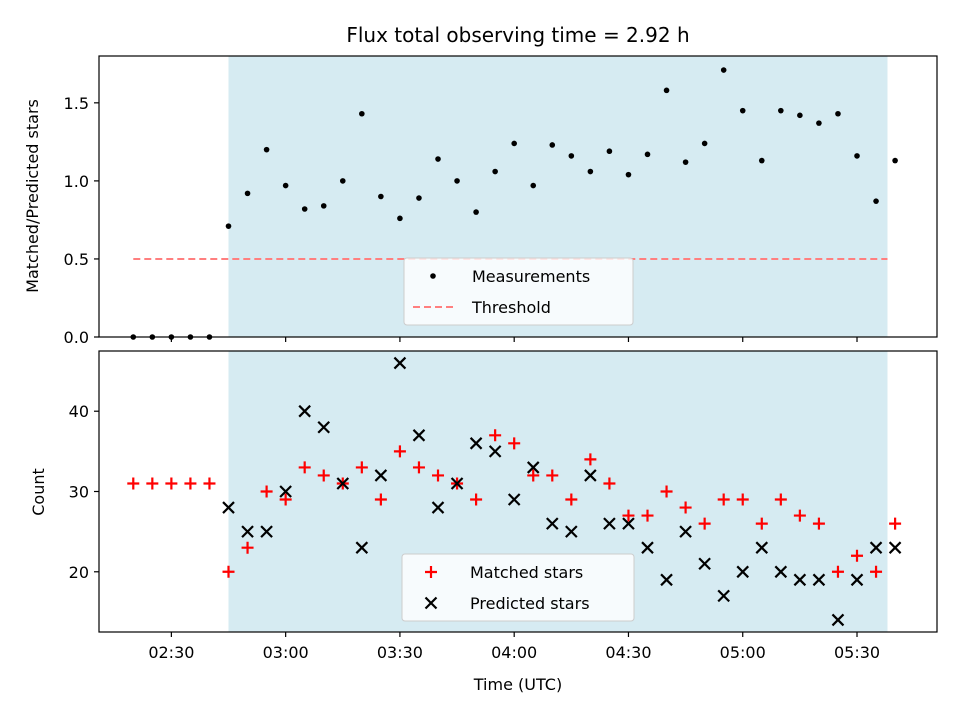 The width and height of the screenshot is (960, 720). Describe the element at coordinates (518, 291) in the screenshot. I see `legend-box` at that location.